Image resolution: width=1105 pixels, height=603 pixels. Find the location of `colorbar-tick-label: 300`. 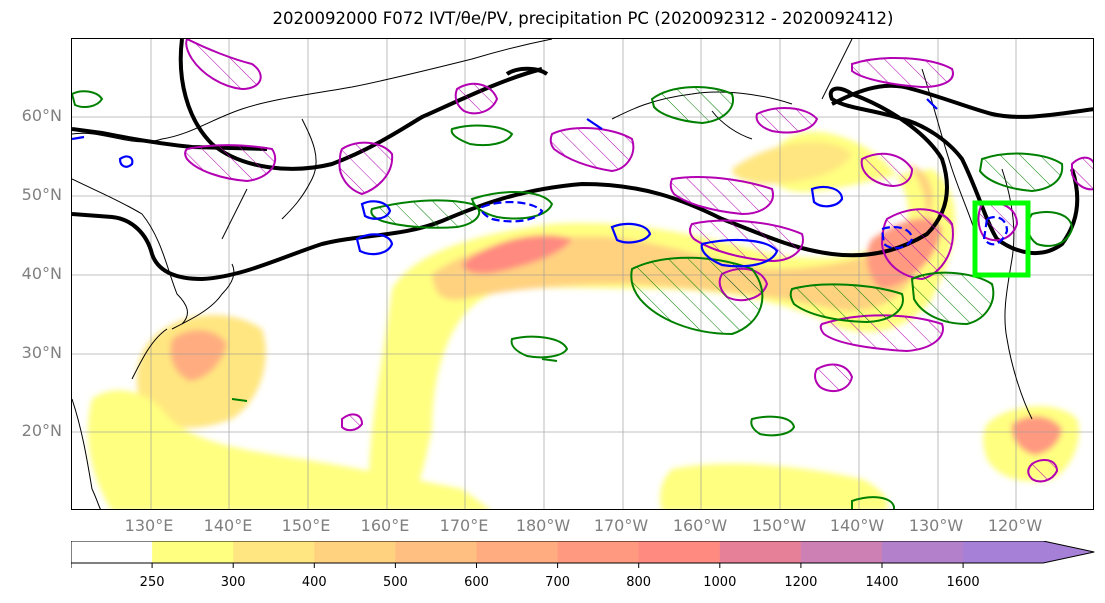

colorbar-tick-label: 300 is located at coordinates (233, 582).